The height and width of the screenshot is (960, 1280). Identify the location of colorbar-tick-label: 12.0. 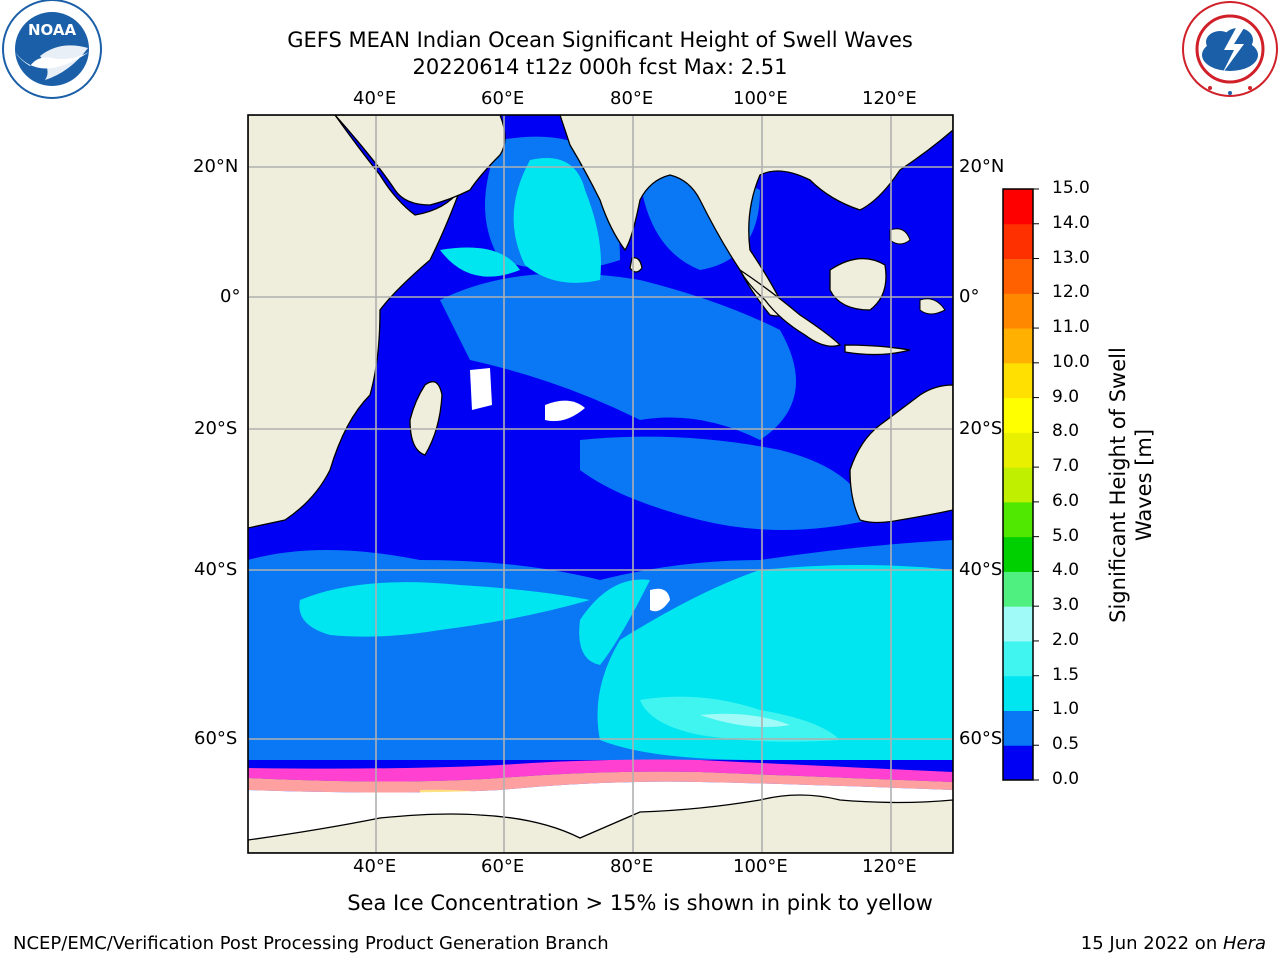
(1071, 292).